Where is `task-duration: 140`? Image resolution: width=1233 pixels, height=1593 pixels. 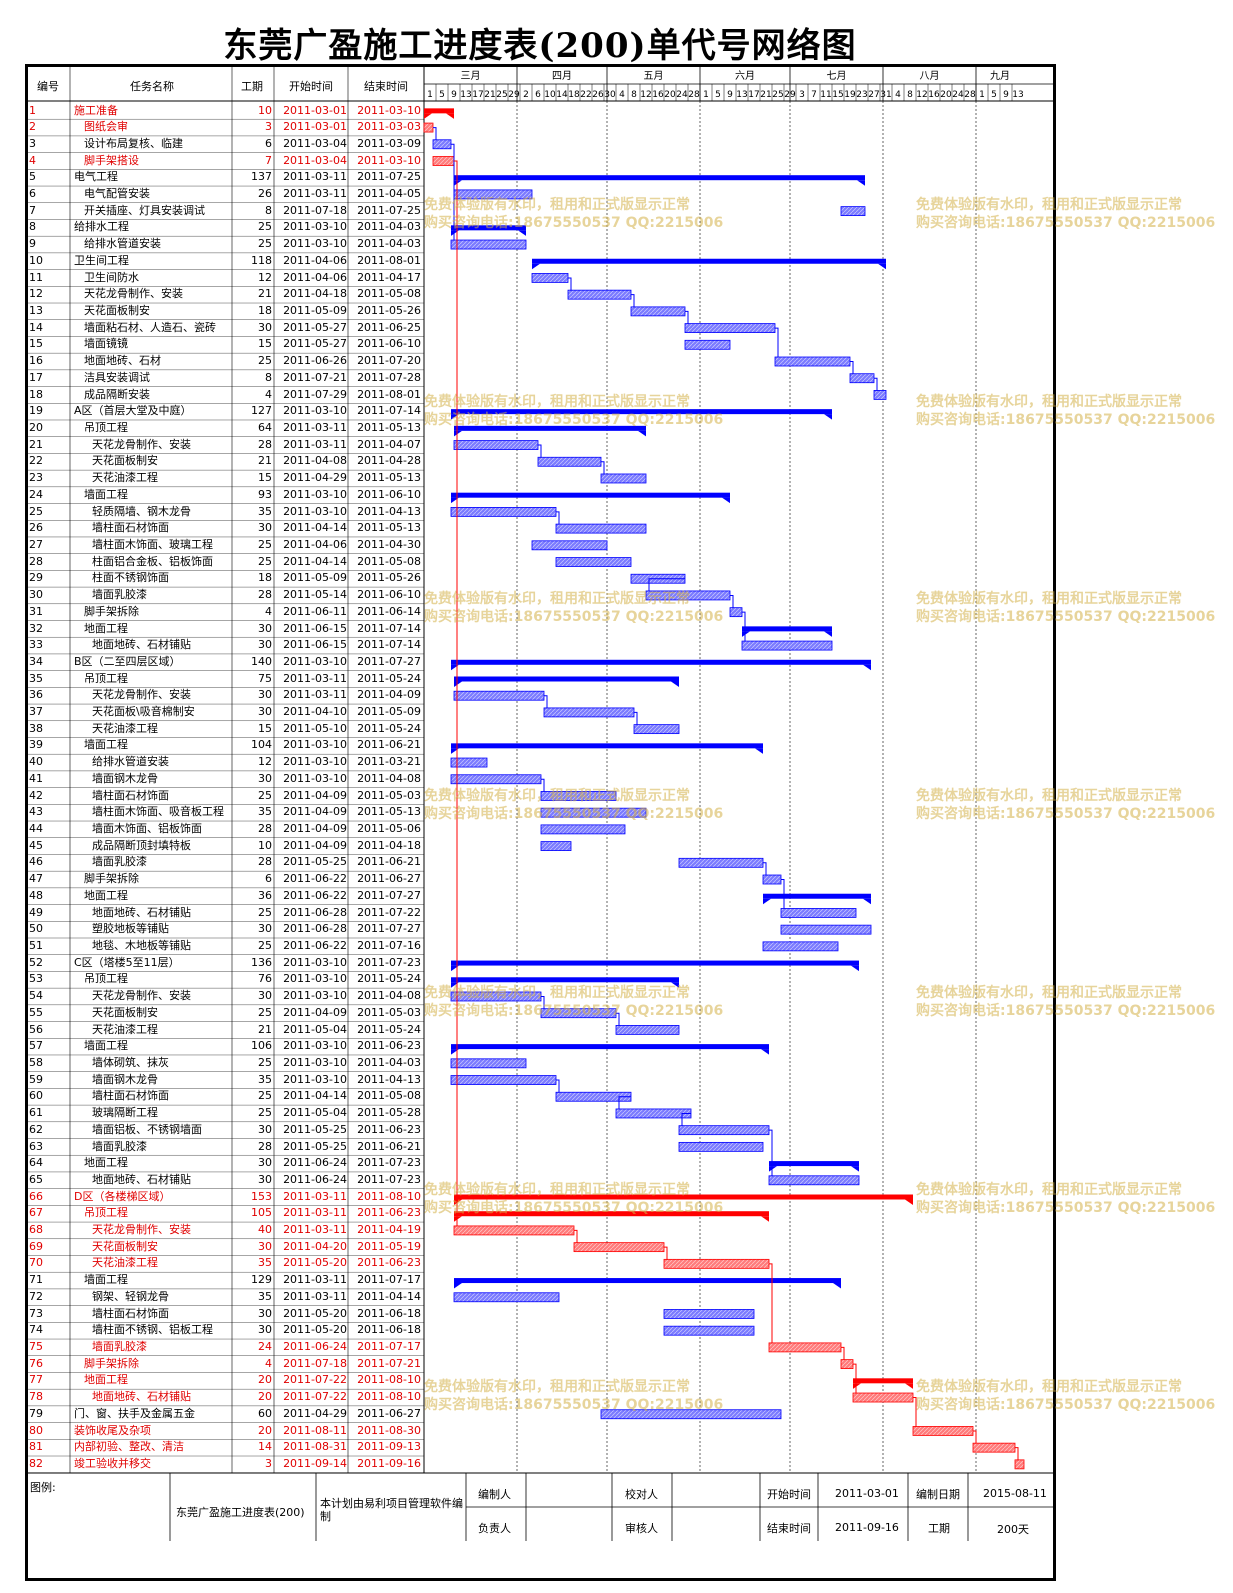 task-duration: 140 is located at coordinates (261, 661).